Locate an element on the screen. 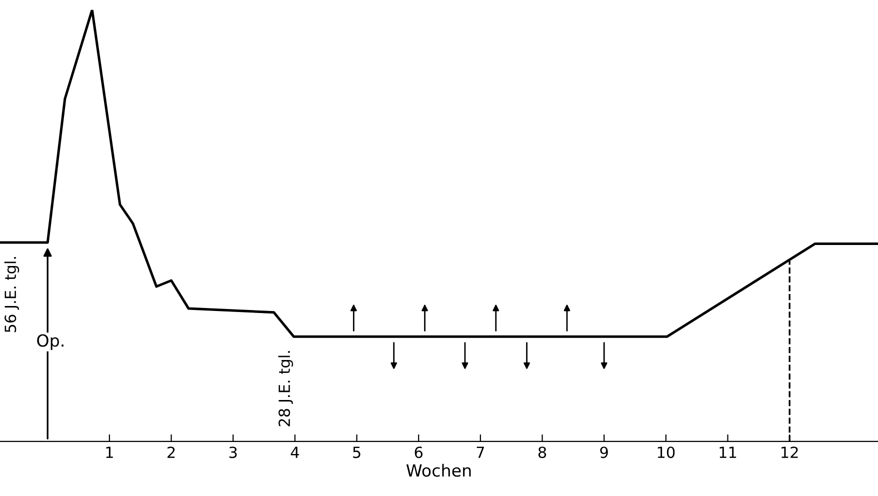  x-tick-label: 4 is located at coordinates (294, 452).